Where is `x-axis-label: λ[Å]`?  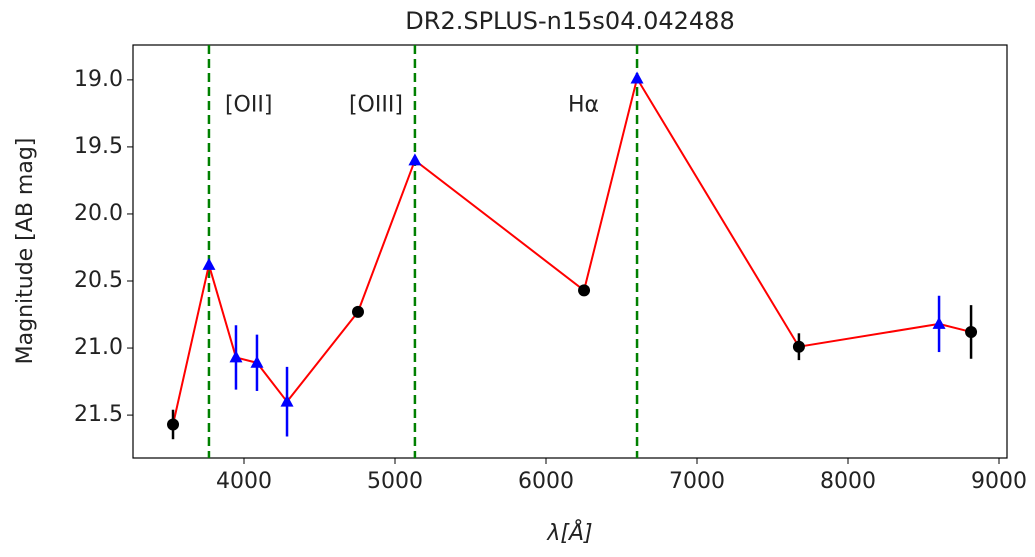
x-axis-label: λ[Å] is located at coordinates (569, 532).